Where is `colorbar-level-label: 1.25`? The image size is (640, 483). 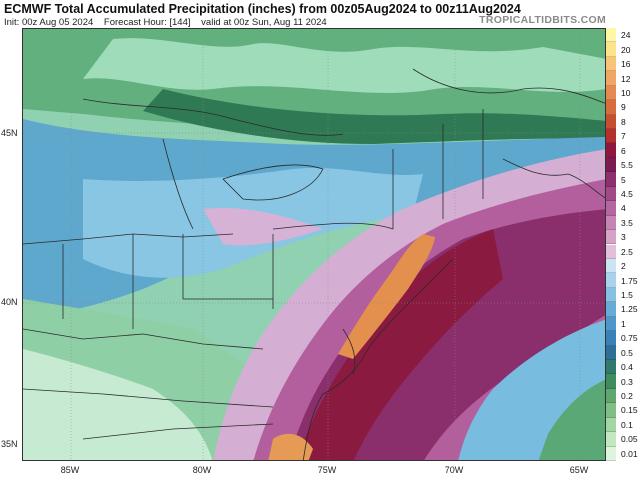
colorbar-level-label: 1.25 is located at coordinates (629, 309).